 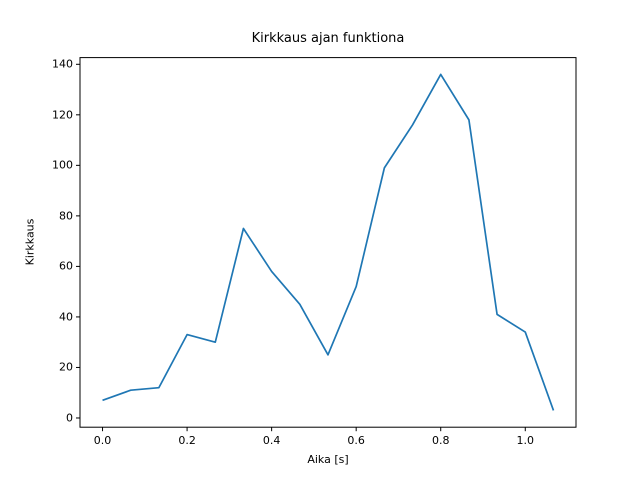 What do you see at coordinates (328, 459) in the screenshot?
I see `x-axis-label: Aika [s]` at bounding box center [328, 459].